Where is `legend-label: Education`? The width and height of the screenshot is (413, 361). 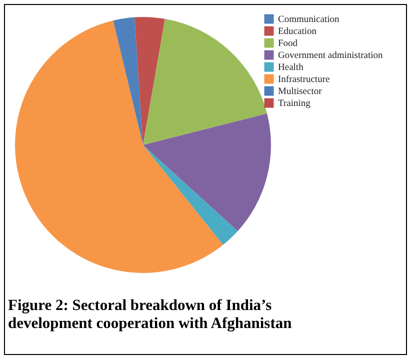 legend-label: Education is located at coordinates (297, 32).